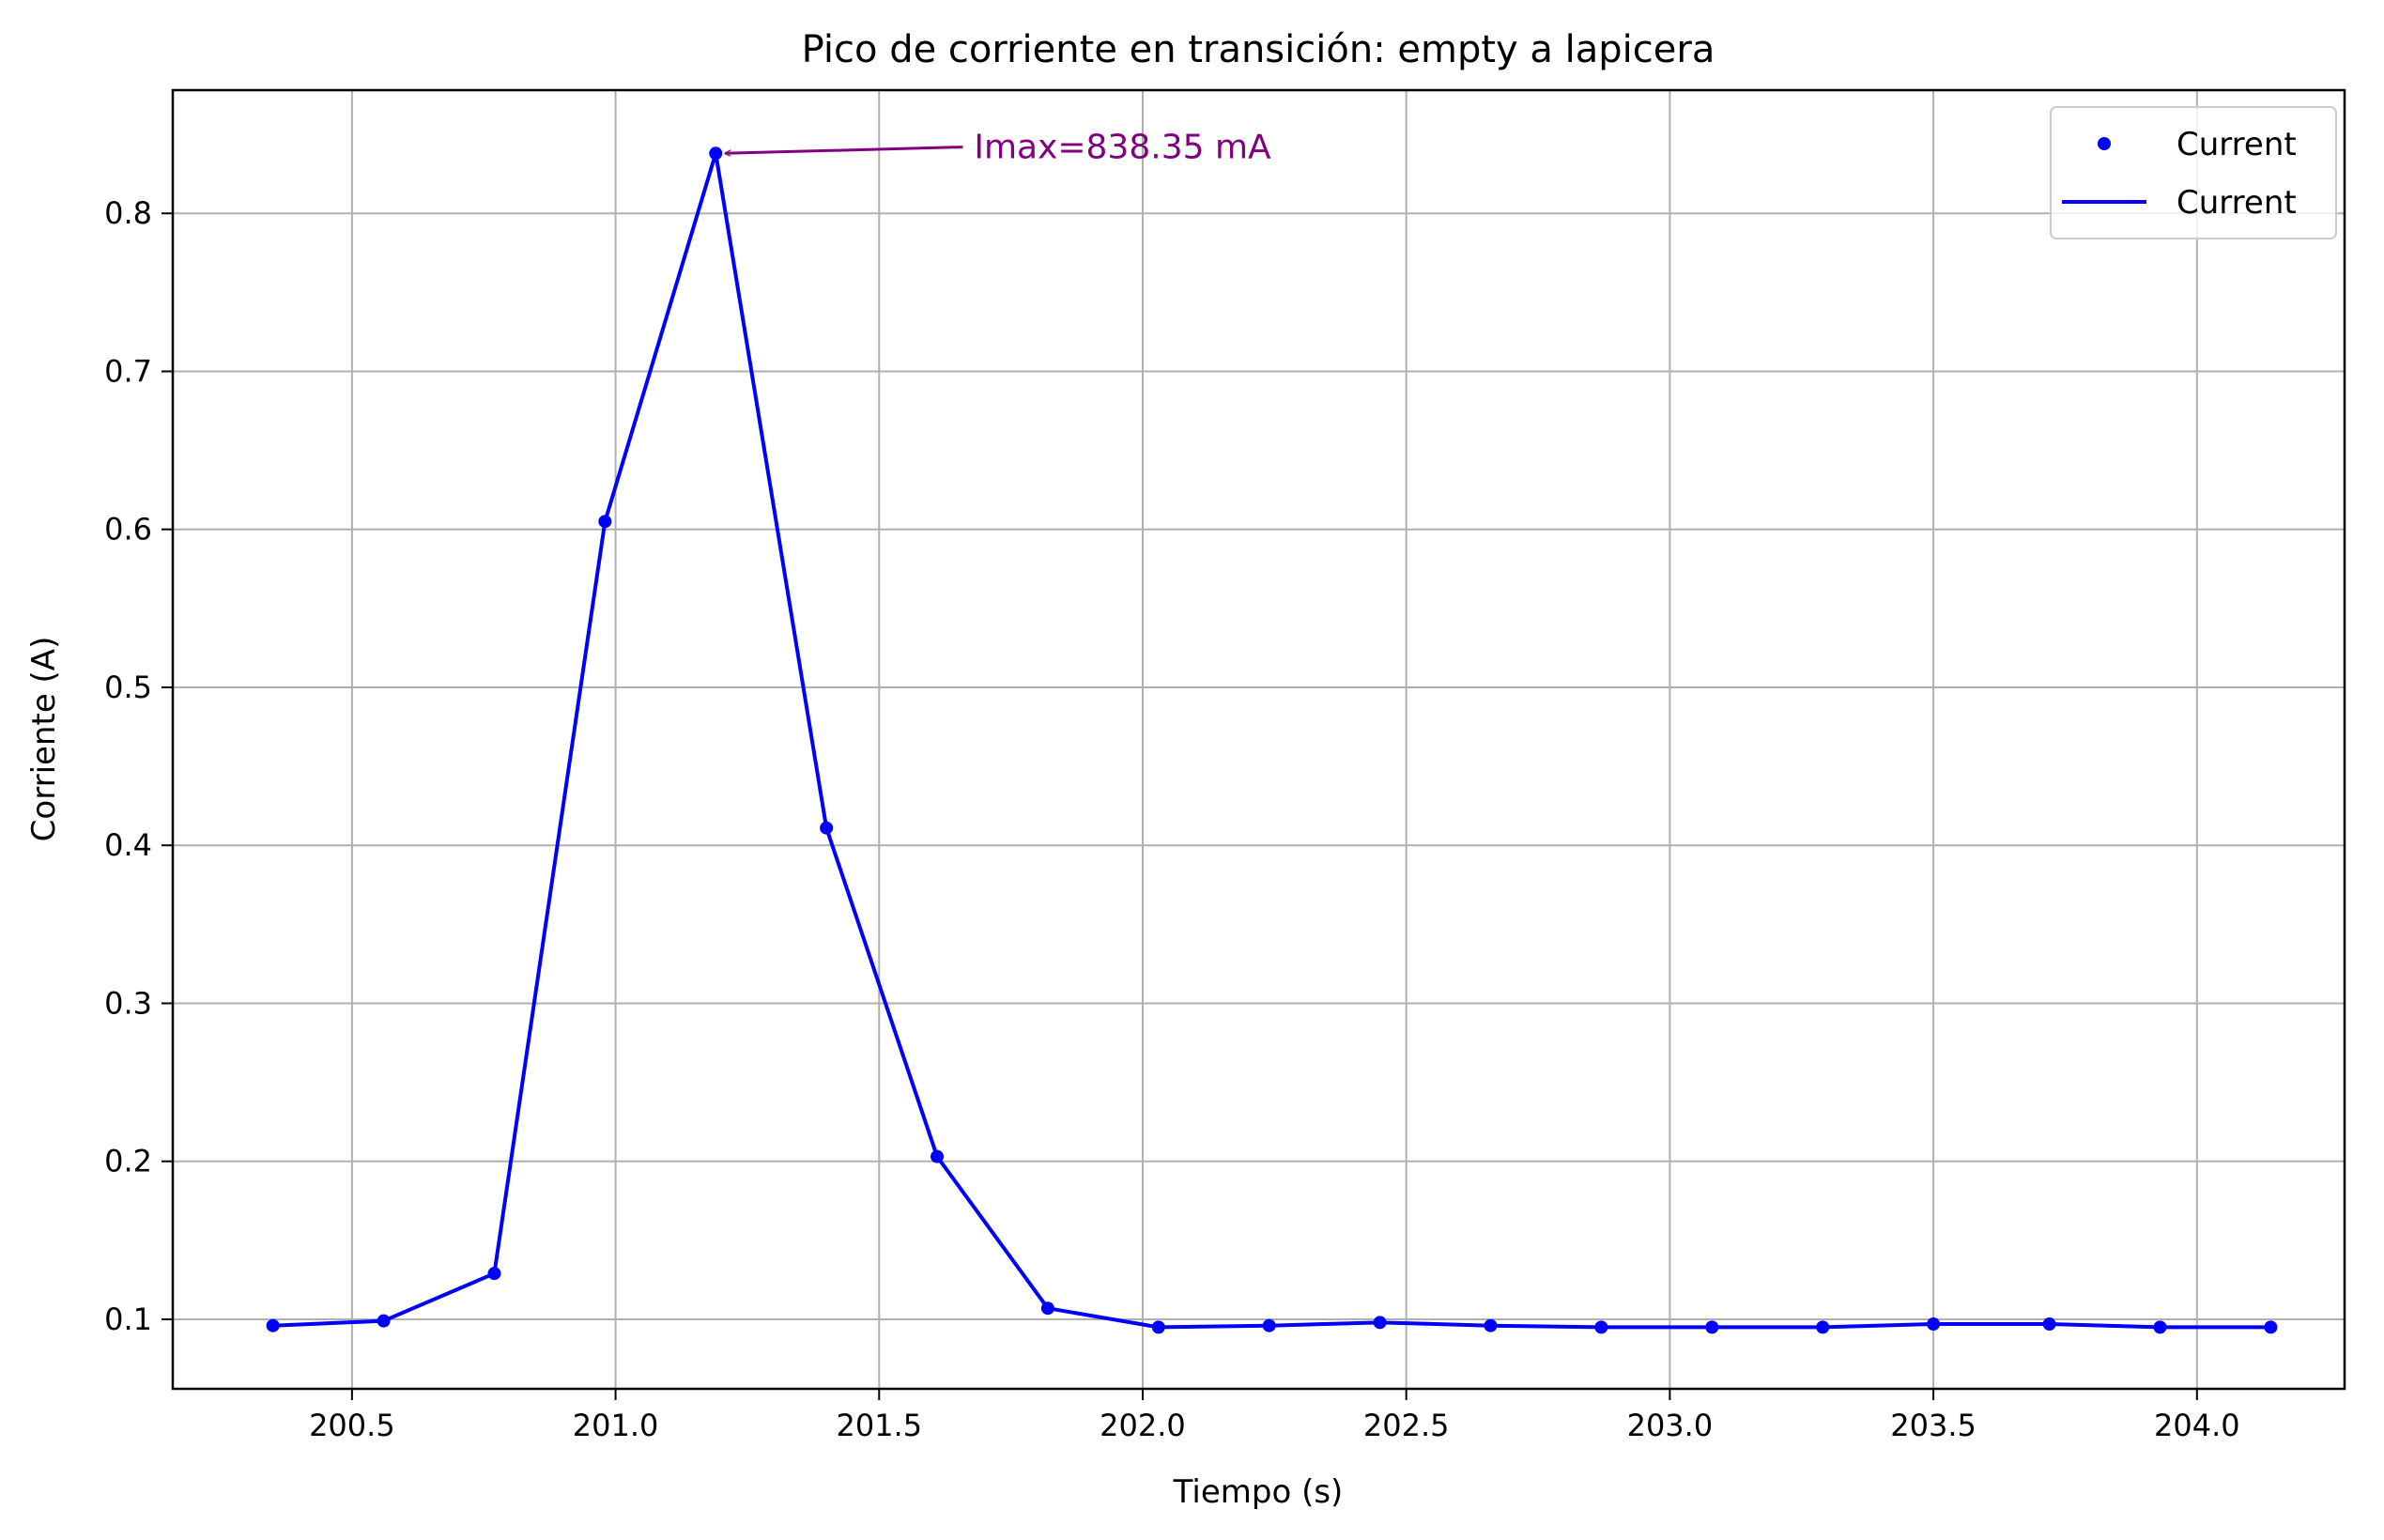 The width and height of the screenshot is (2384, 1540). Describe the element at coordinates (44, 739) in the screenshot. I see `y-axis-label: Corriente (A)` at that location.